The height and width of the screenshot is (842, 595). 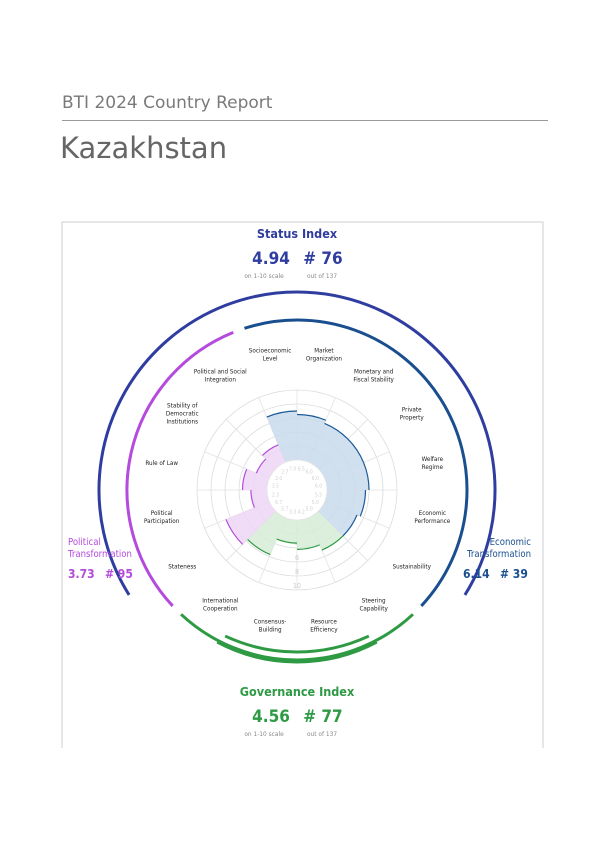 What do you see at coordinates (373, 379) in the screenshot?
I see `criterion-label: Fiscal Stability` at bounding box center [373, 379].